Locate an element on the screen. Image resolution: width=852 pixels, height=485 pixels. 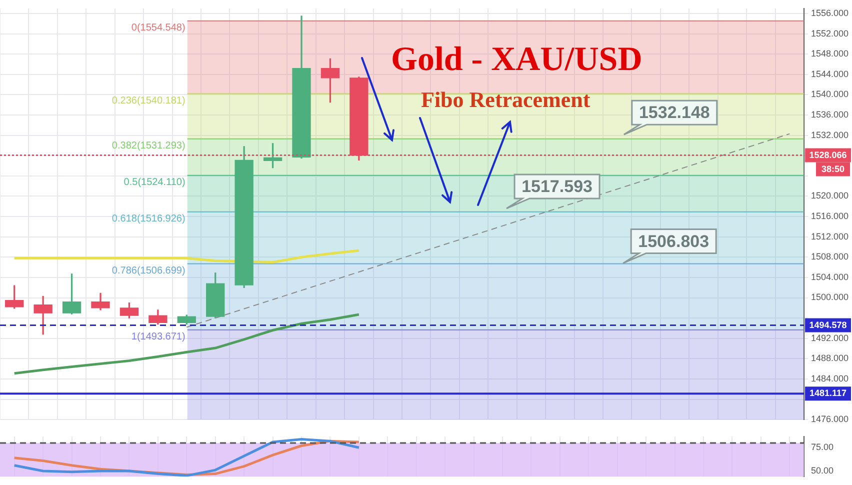
y-tick-label: 1488.000 is located at coordinates (830, 358).